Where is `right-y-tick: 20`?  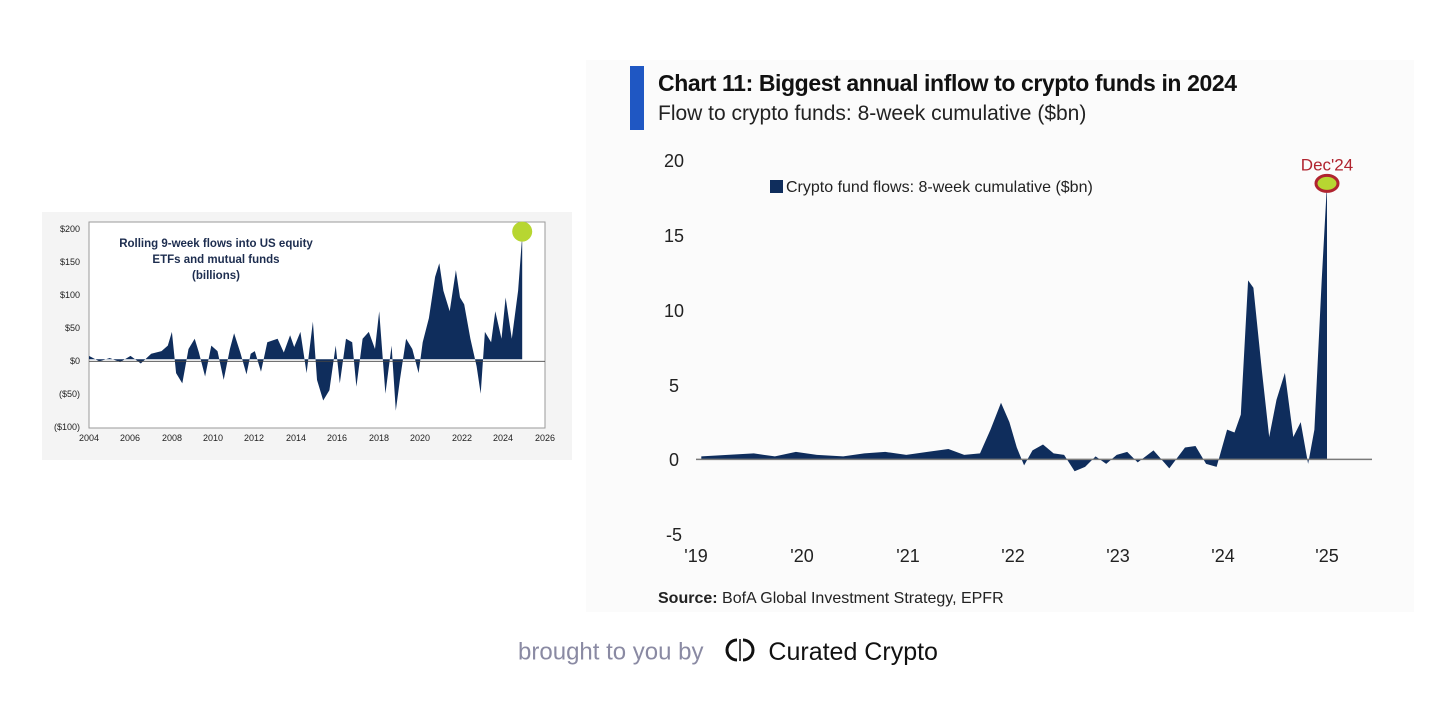 right-y-tick: 20 is located at coordinates (674, 161).